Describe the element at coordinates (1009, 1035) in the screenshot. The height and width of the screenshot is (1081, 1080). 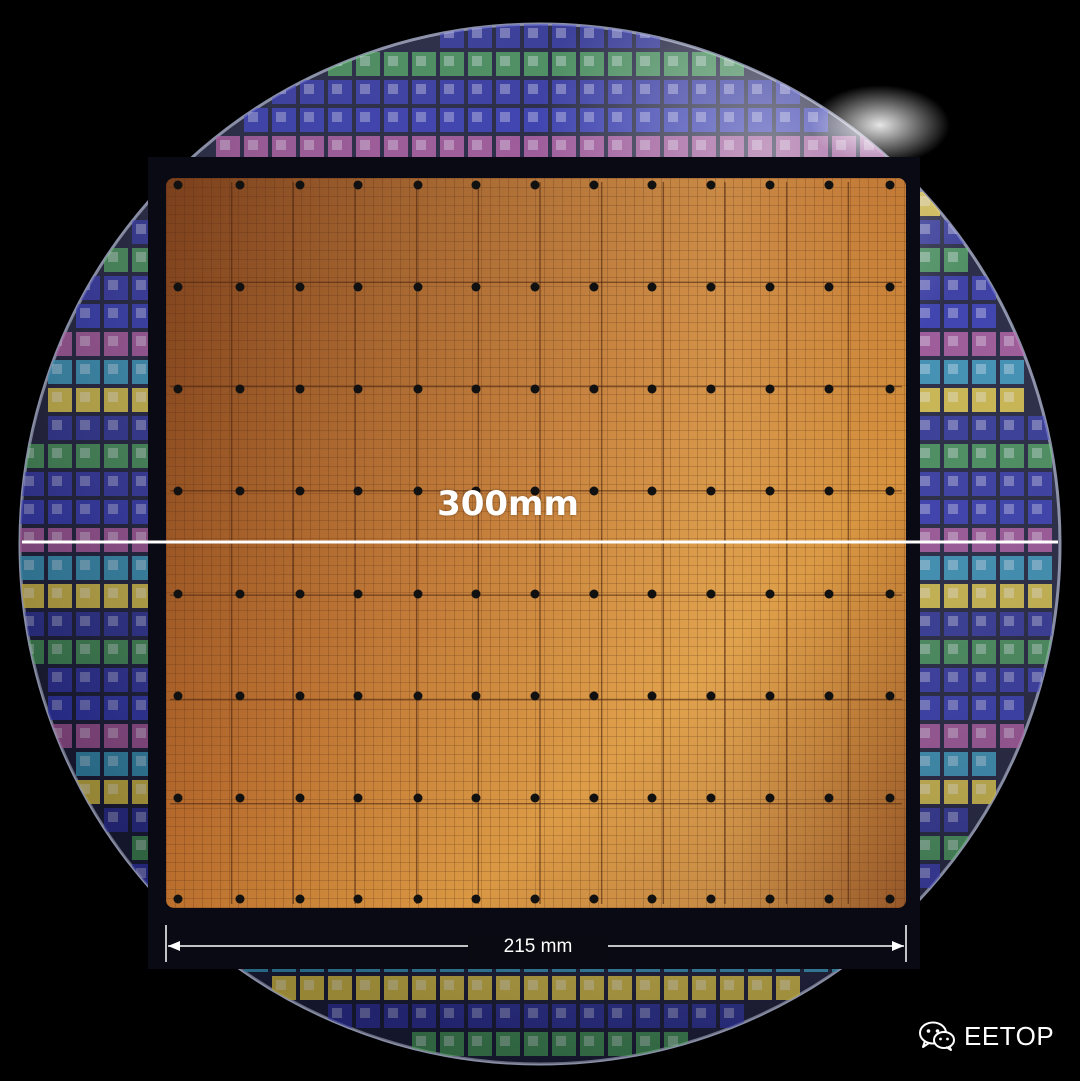
I see `watermark-text: EETOP` at that location.